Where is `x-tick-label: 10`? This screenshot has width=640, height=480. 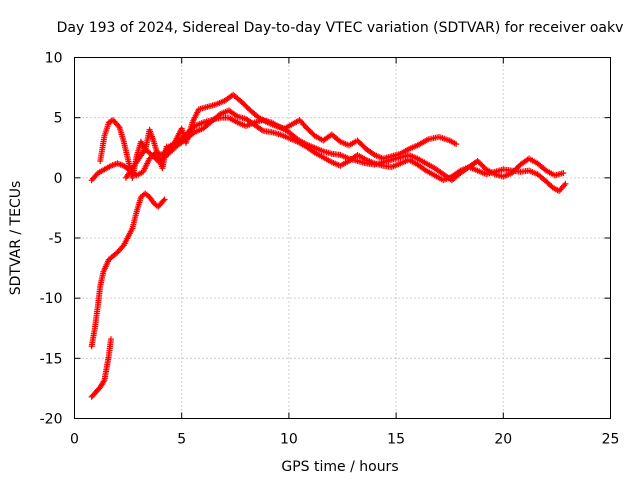 x-tick-label: 10 is located at coordinates (289, 440).